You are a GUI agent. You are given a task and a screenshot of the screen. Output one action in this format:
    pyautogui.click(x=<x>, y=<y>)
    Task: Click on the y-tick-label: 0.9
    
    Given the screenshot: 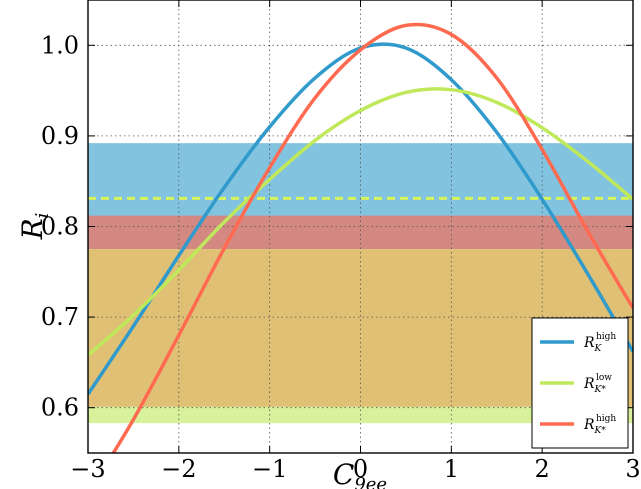 What is the action you would take?
    pyautogui.click(x=60, y=136)
    